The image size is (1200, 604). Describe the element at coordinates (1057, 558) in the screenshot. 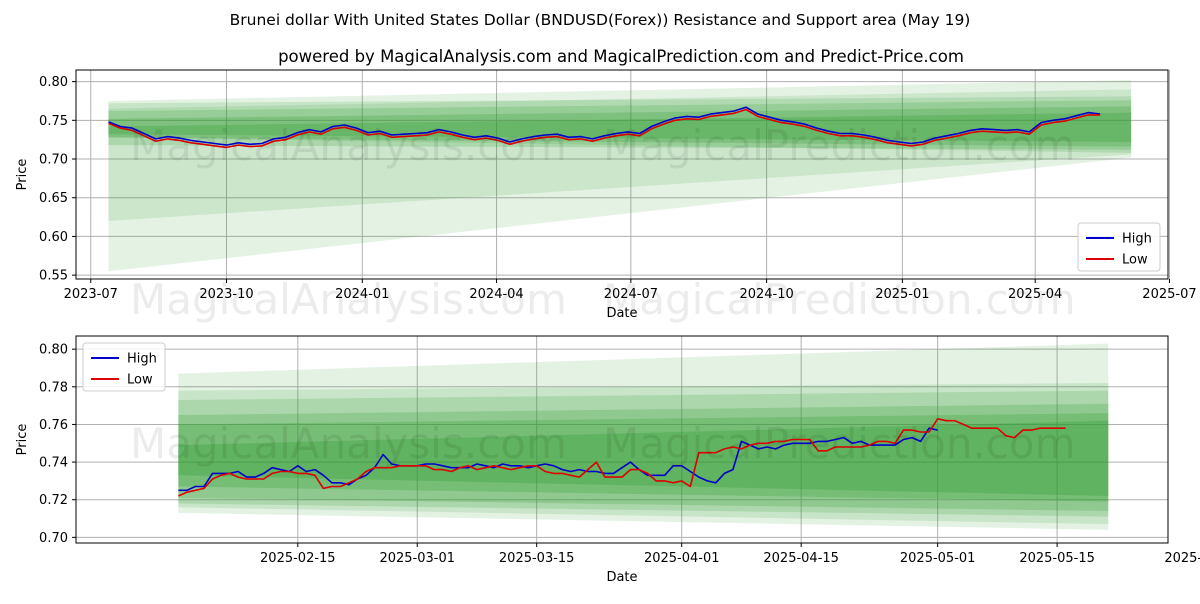

I see `x-tick-label: 2025-05-15` at that location.